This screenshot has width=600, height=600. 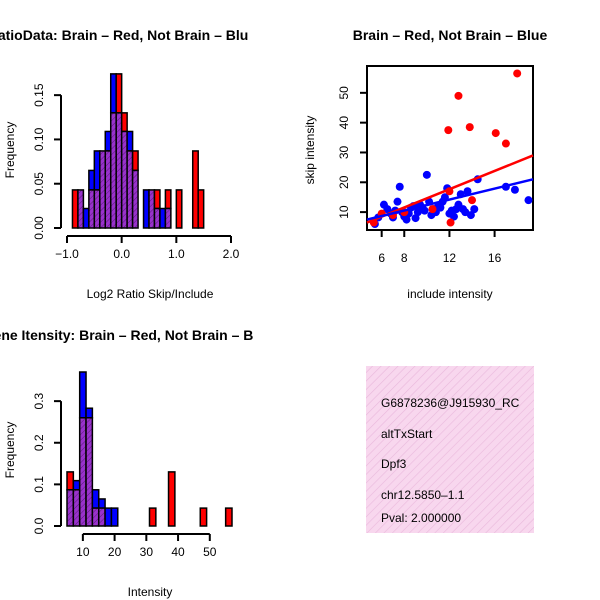 I want to click on scatter-points, so click(x=450, y=149).